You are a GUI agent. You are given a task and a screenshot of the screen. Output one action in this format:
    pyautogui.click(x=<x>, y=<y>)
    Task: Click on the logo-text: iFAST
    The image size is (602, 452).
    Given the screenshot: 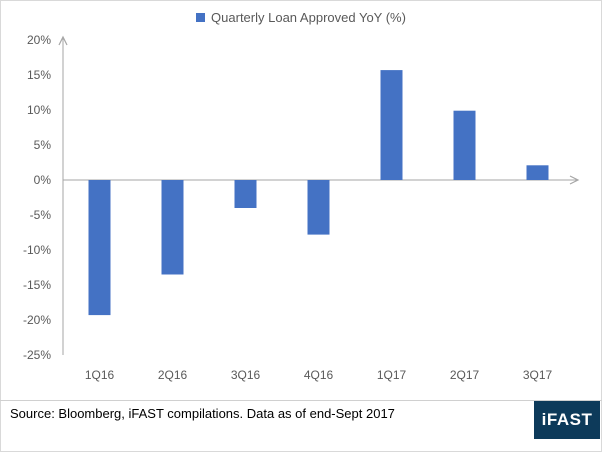 What is the action you would take?
    pyautogui.click(x=567, y=419)
    